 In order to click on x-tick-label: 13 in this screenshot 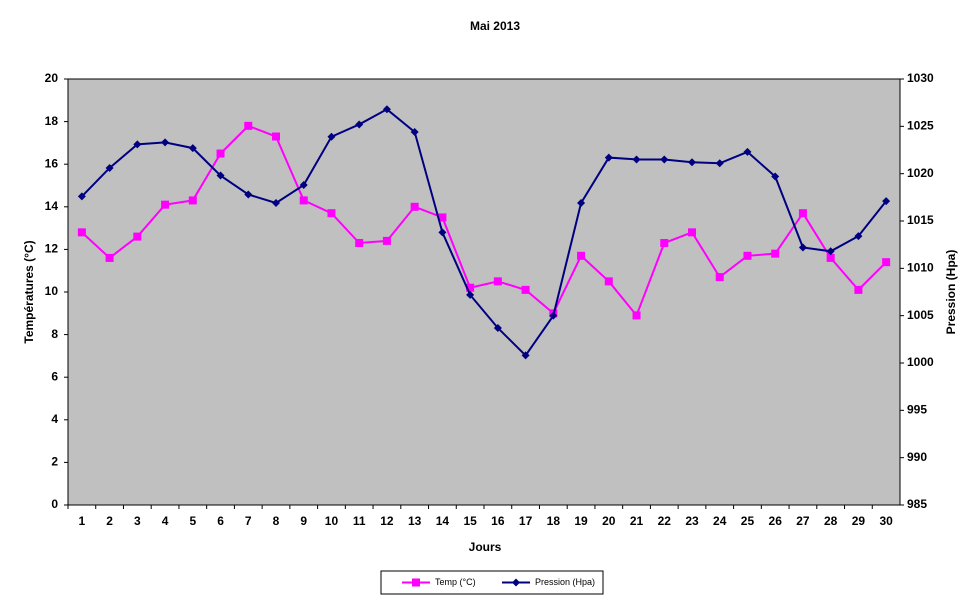, I will do `click(415, 521)`.